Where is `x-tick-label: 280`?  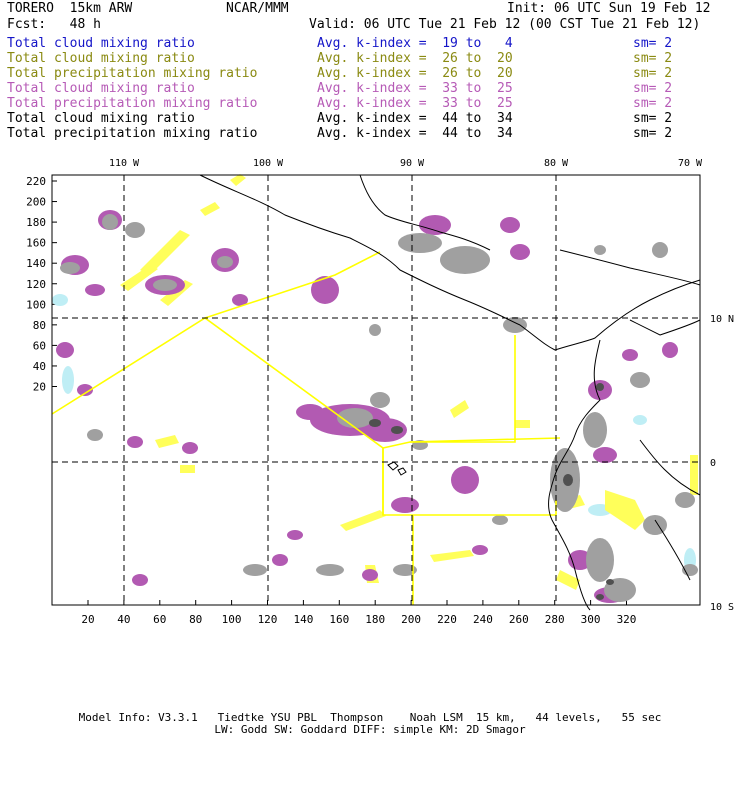 x-tick-label: 280 is located at coordinates (555, 619).